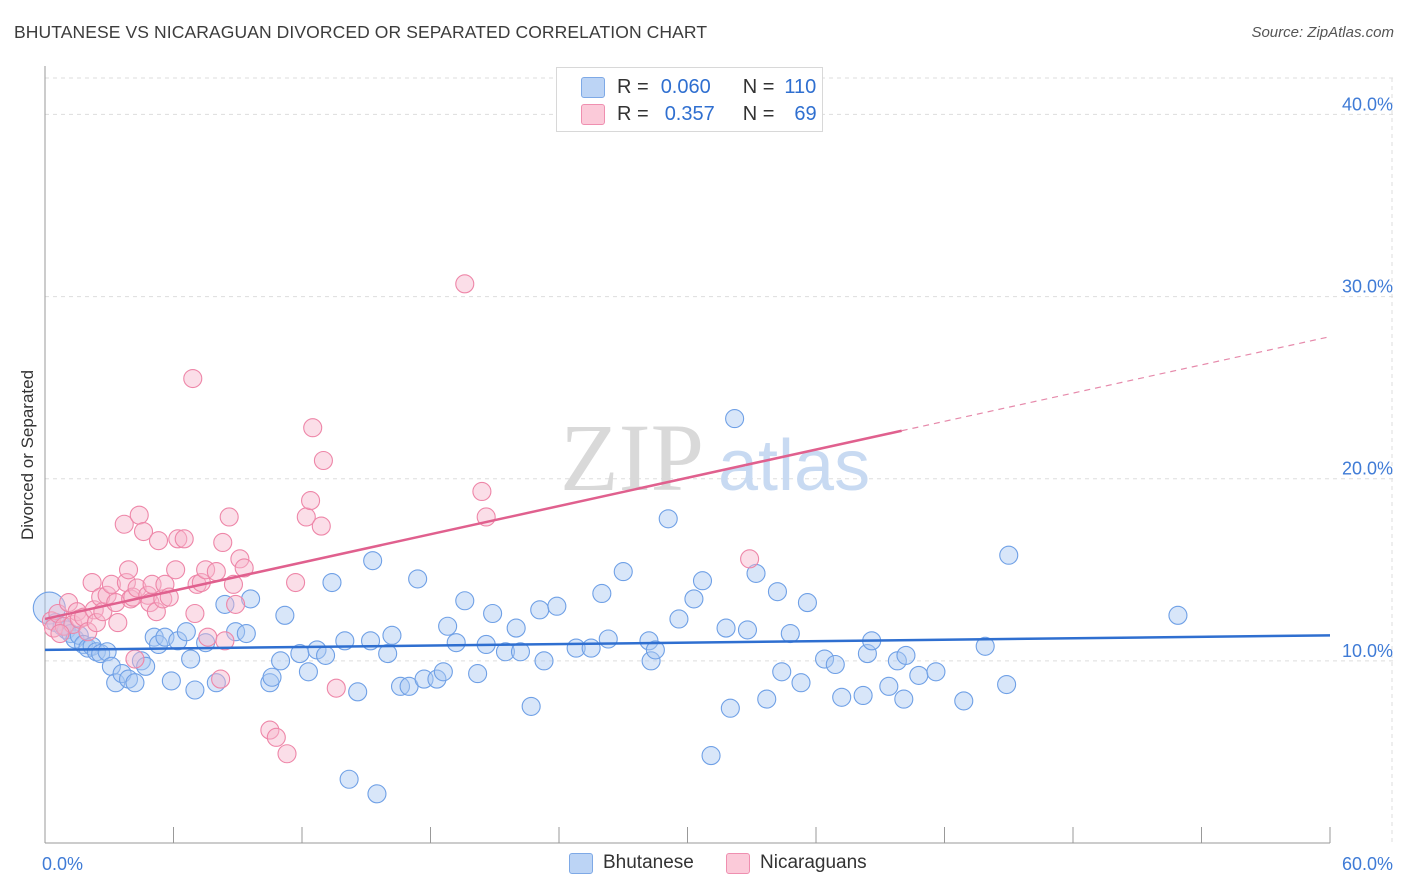 The width and height of the screenshot is (1406, 892). Describe the element at coordinates (717, 864) in the screenshot. I see `x-tick-labels: 0.0% 60.0%` at that location.